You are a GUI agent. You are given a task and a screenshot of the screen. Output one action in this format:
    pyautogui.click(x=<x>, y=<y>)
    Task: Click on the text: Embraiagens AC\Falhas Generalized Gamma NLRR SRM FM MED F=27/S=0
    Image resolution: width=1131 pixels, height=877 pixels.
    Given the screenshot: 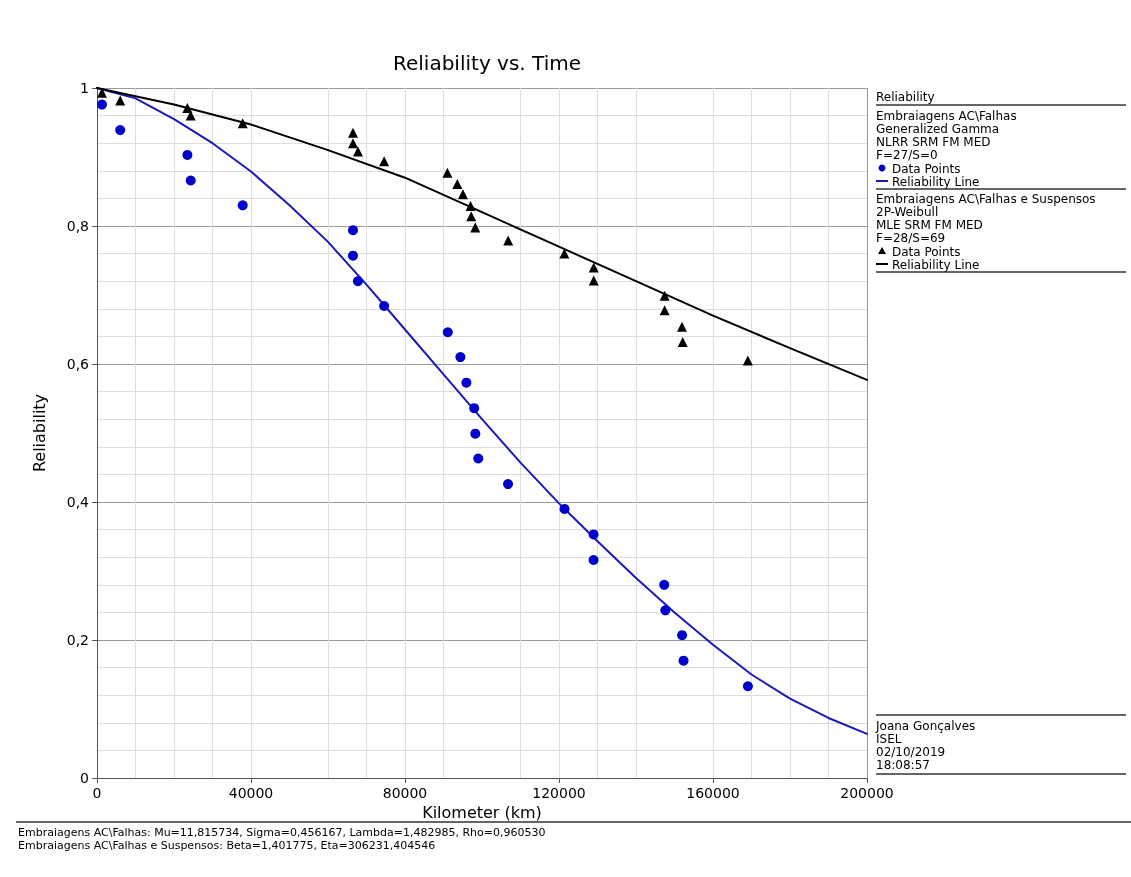 What is the action you would take?
    pyautogui.click(x=946, y=135)
    